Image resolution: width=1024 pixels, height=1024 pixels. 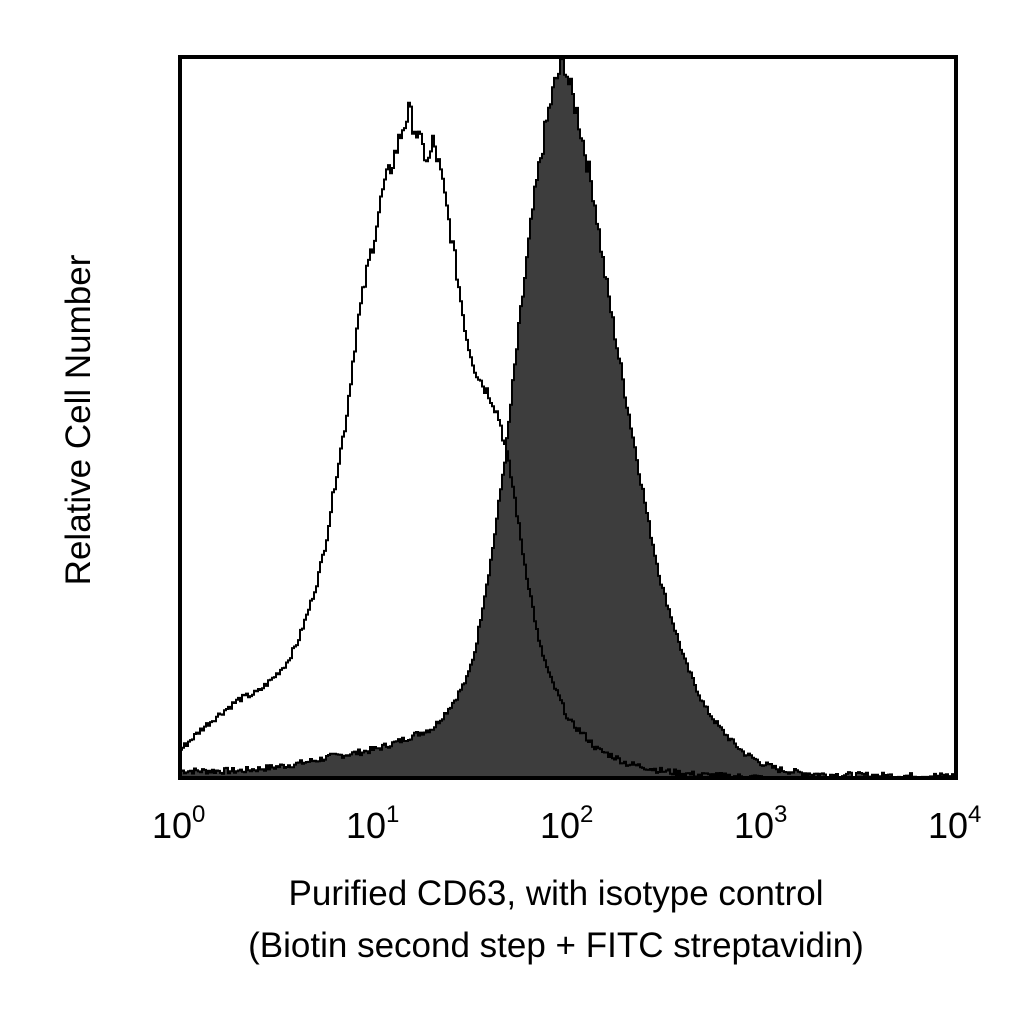 I want to click on y-axis-title: Relative Cell Number, so click(x=78, y=419).